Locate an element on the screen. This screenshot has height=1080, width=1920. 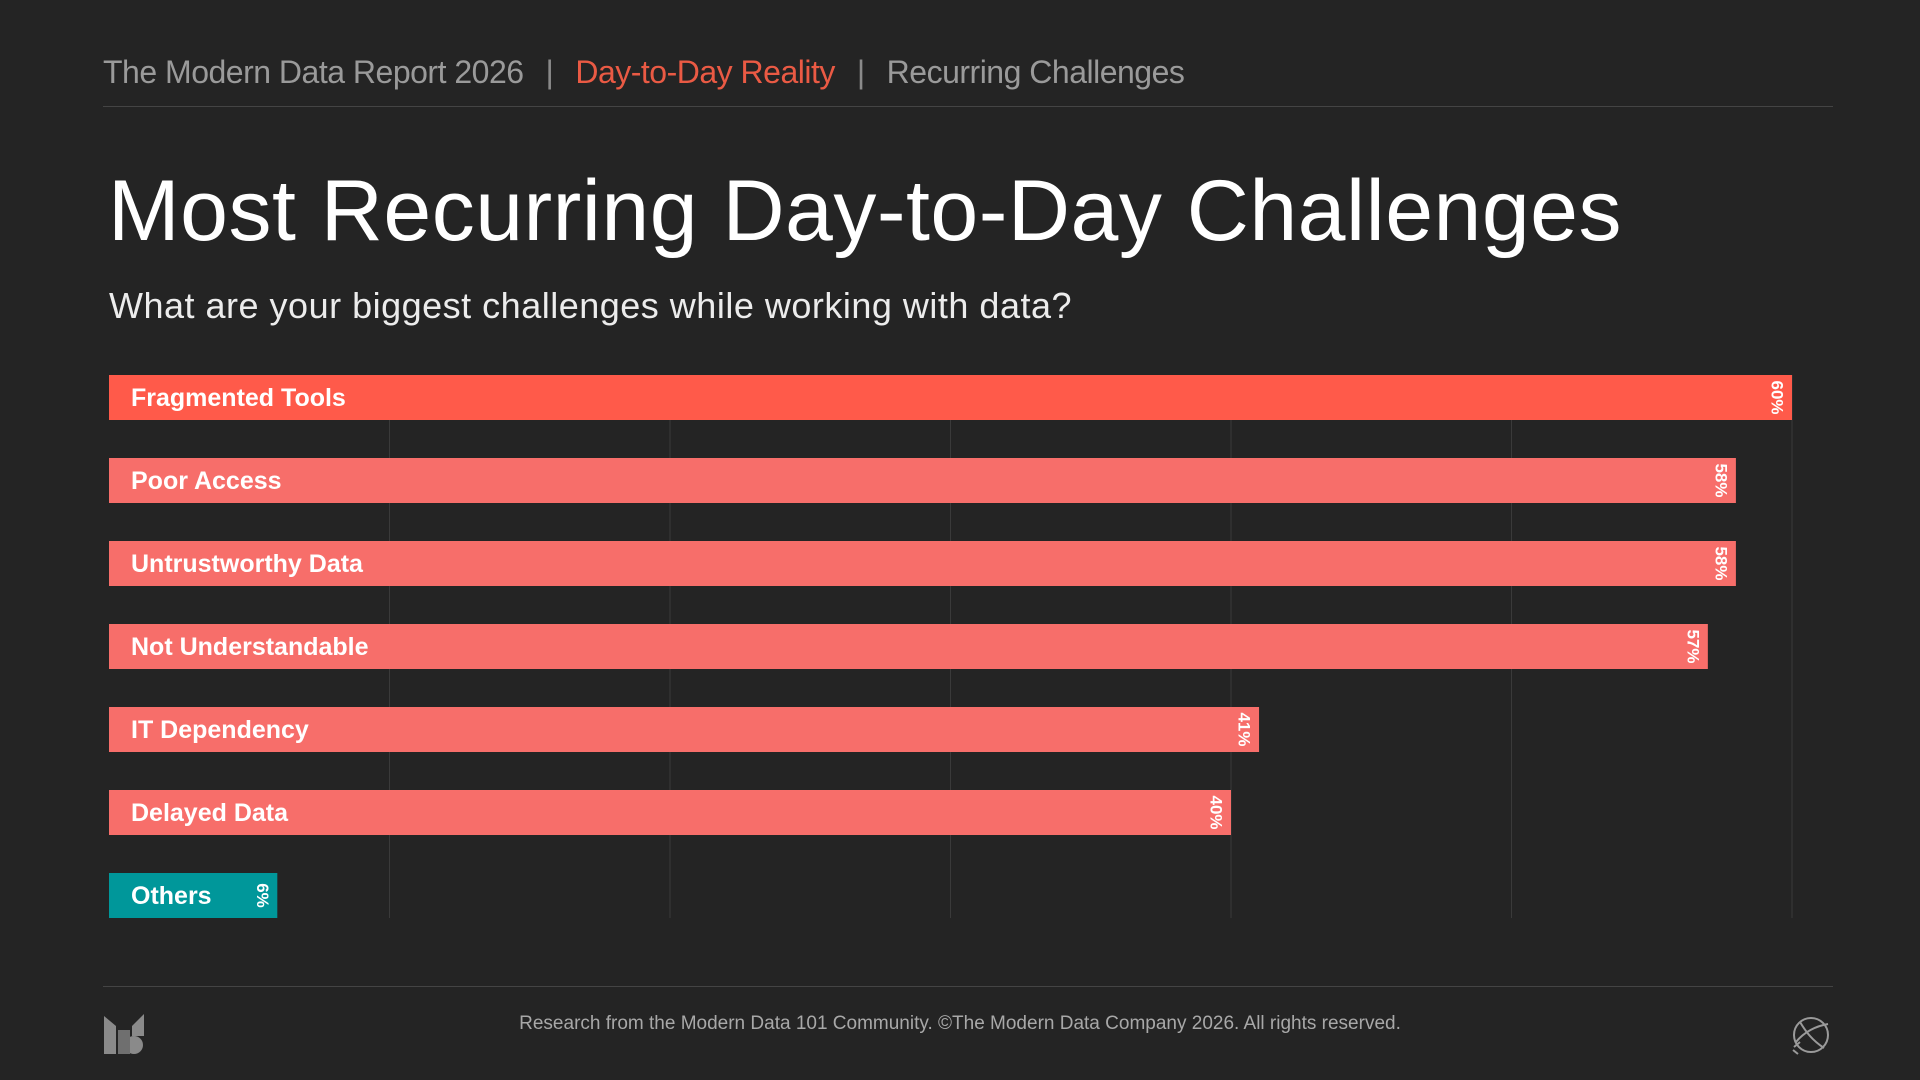
bar-label: Untrustworthy Data is located at coordinates (247, 564).